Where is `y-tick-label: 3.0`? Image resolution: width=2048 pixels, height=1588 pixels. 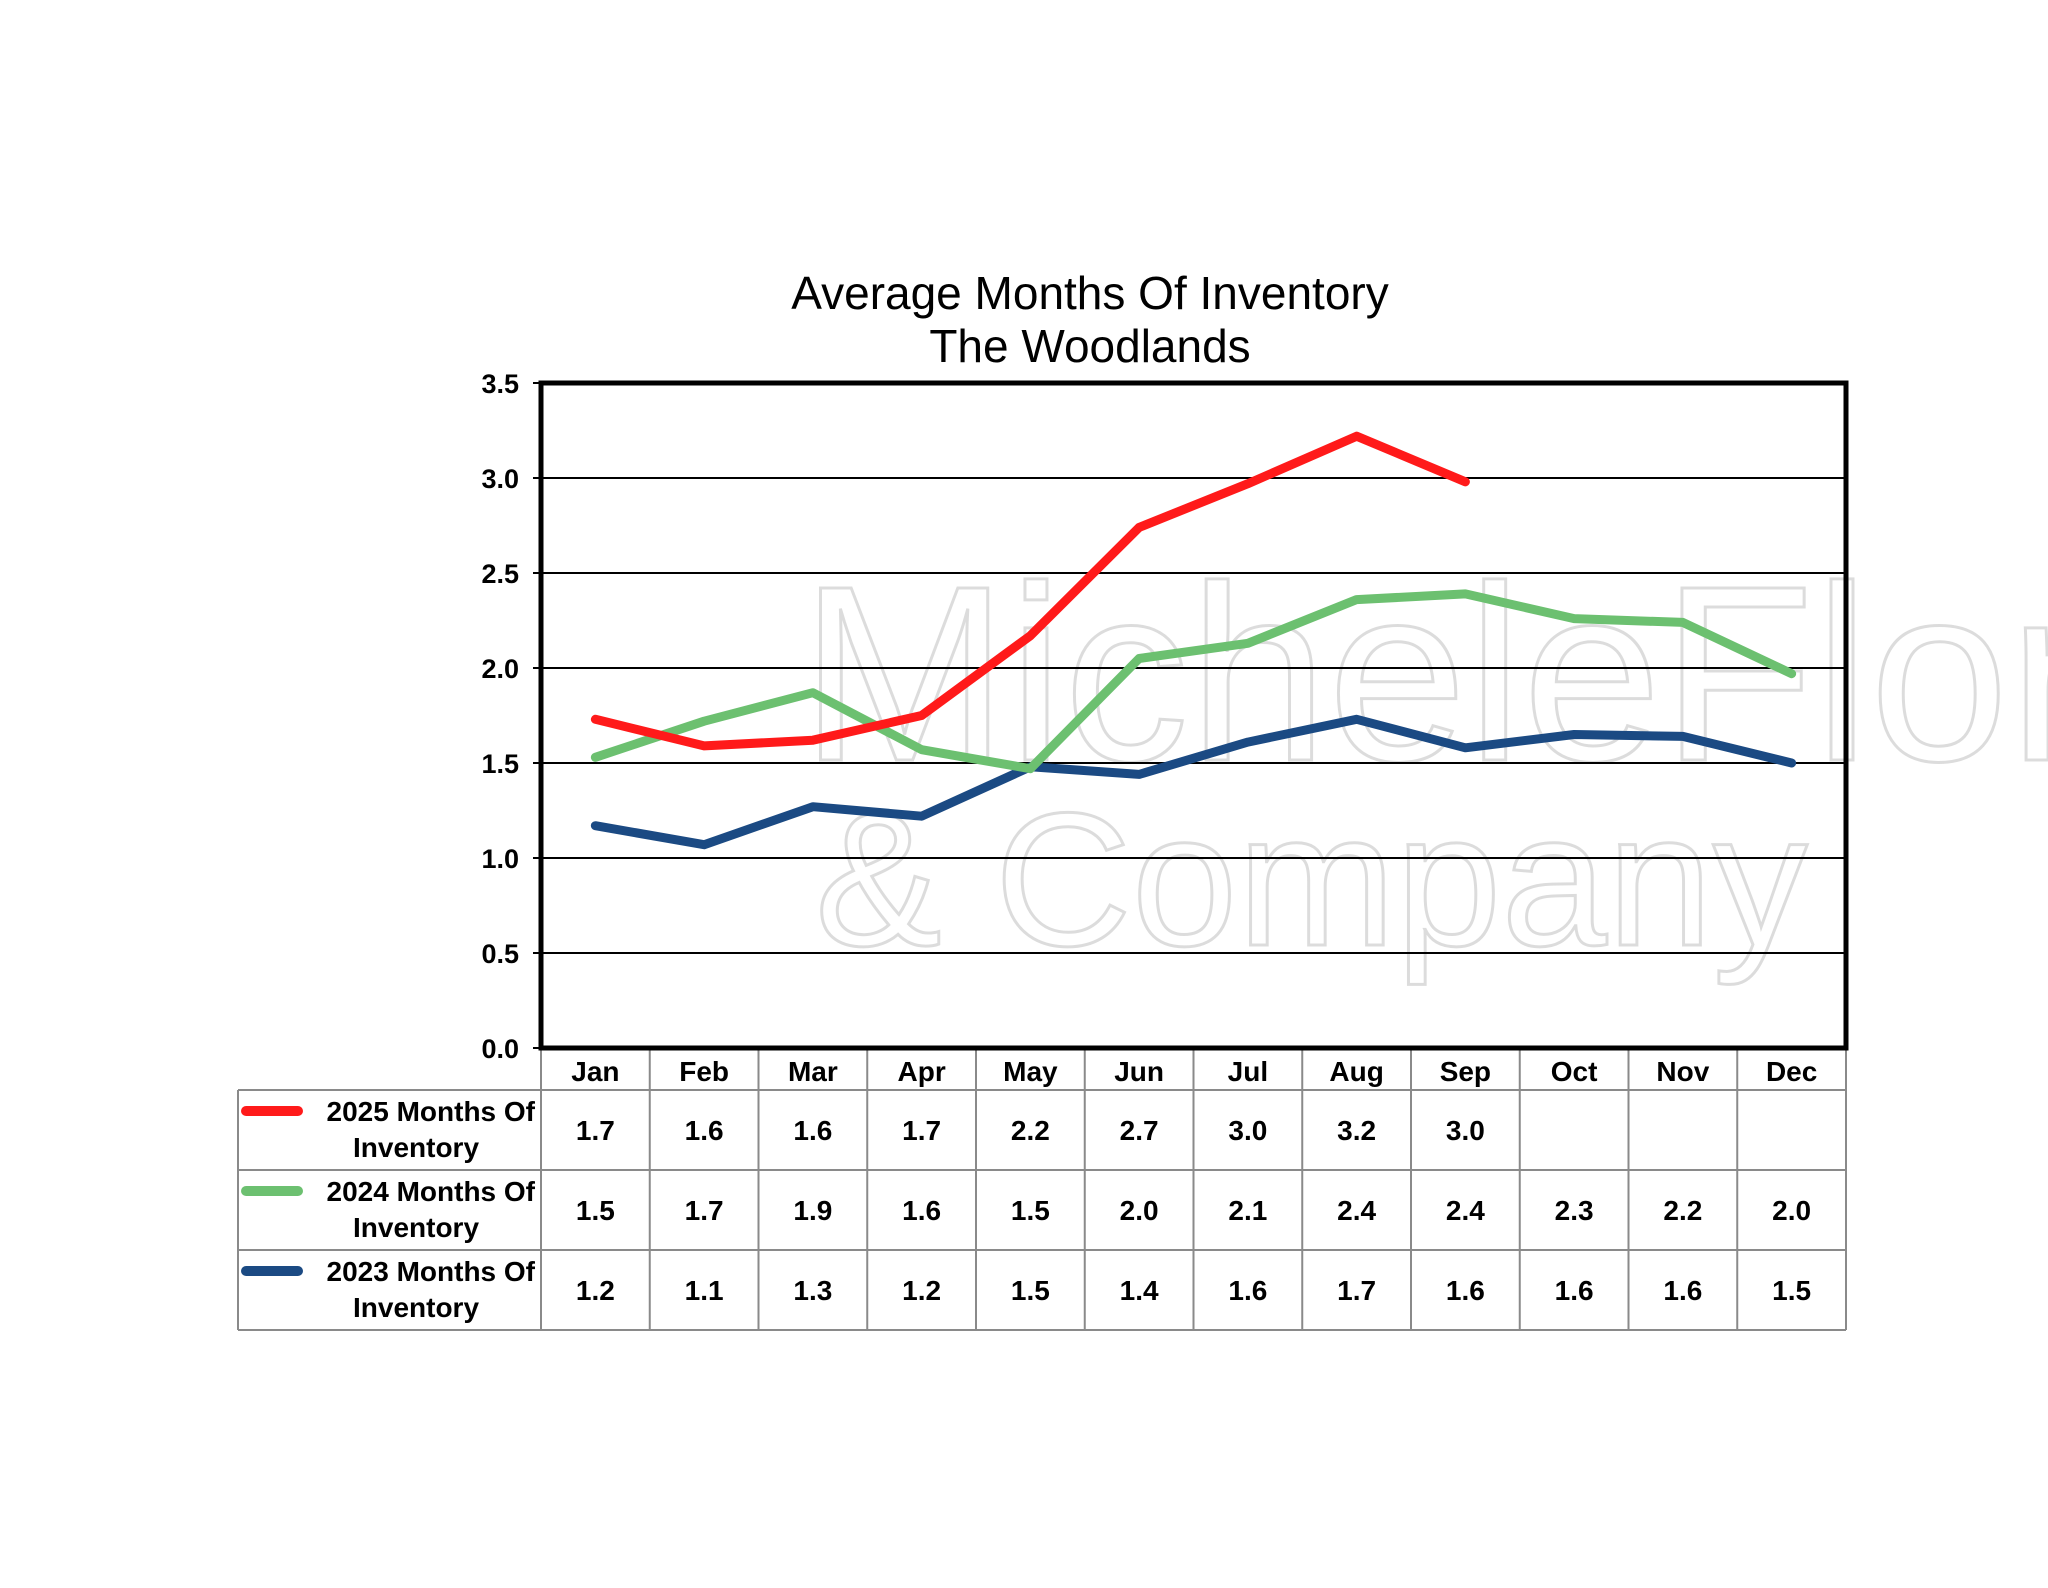
y-tick-label: 3.0 is located at coordinates (500, 479).